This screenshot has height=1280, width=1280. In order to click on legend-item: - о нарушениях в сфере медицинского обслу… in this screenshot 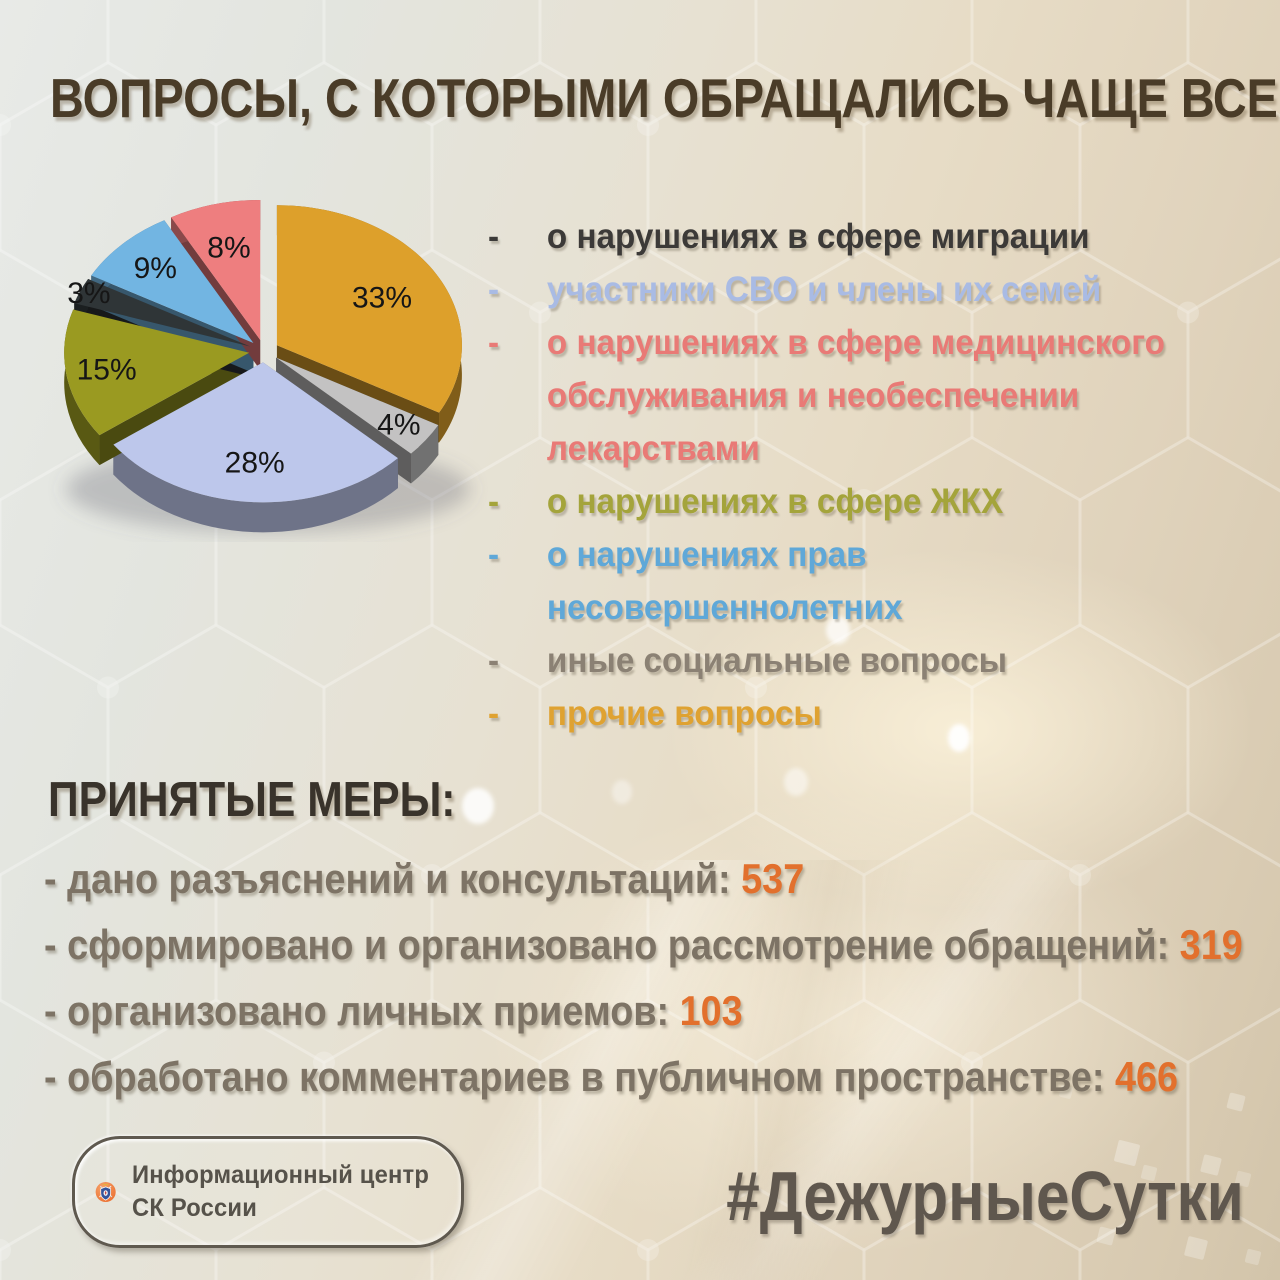, I will do `click(858, 395)`.